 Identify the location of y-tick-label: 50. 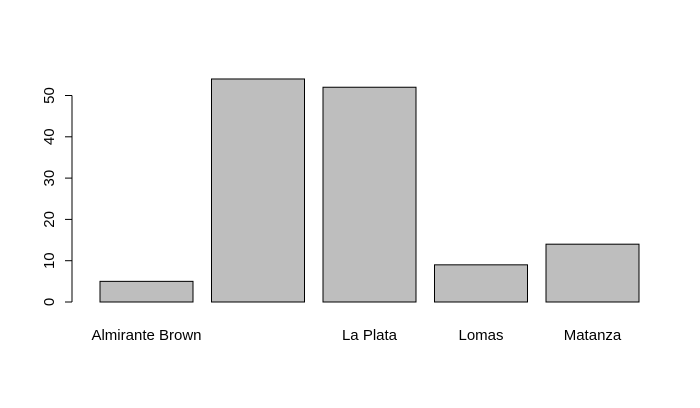
(49, 95).